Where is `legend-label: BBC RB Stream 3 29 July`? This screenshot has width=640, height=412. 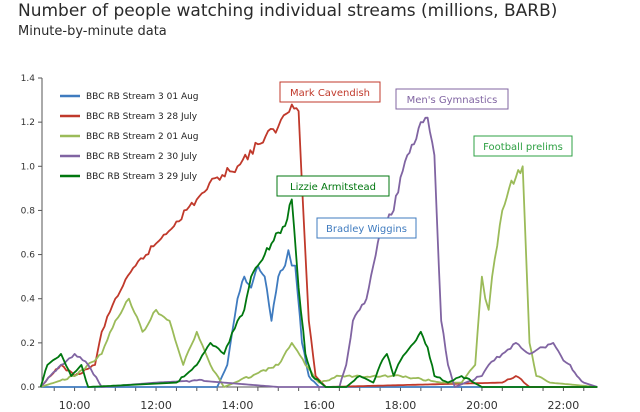 legend-label: BBC RB Stream 3 29 July is located at coordinates (142, 177).